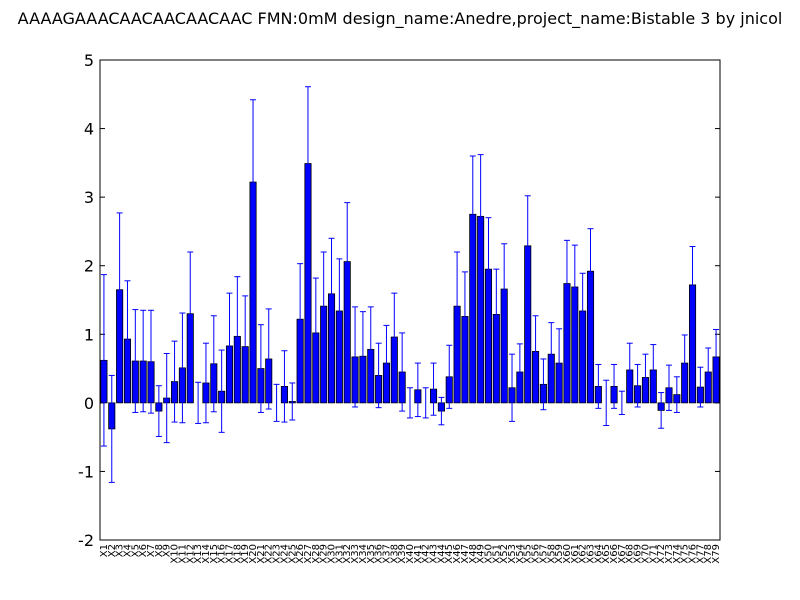 The width and height of the screenshot is (800, 600). What do you see at coordinates (206, 554) in the screenshot?
I see `x-tick-label: X14` at bounding box center [206, 554].